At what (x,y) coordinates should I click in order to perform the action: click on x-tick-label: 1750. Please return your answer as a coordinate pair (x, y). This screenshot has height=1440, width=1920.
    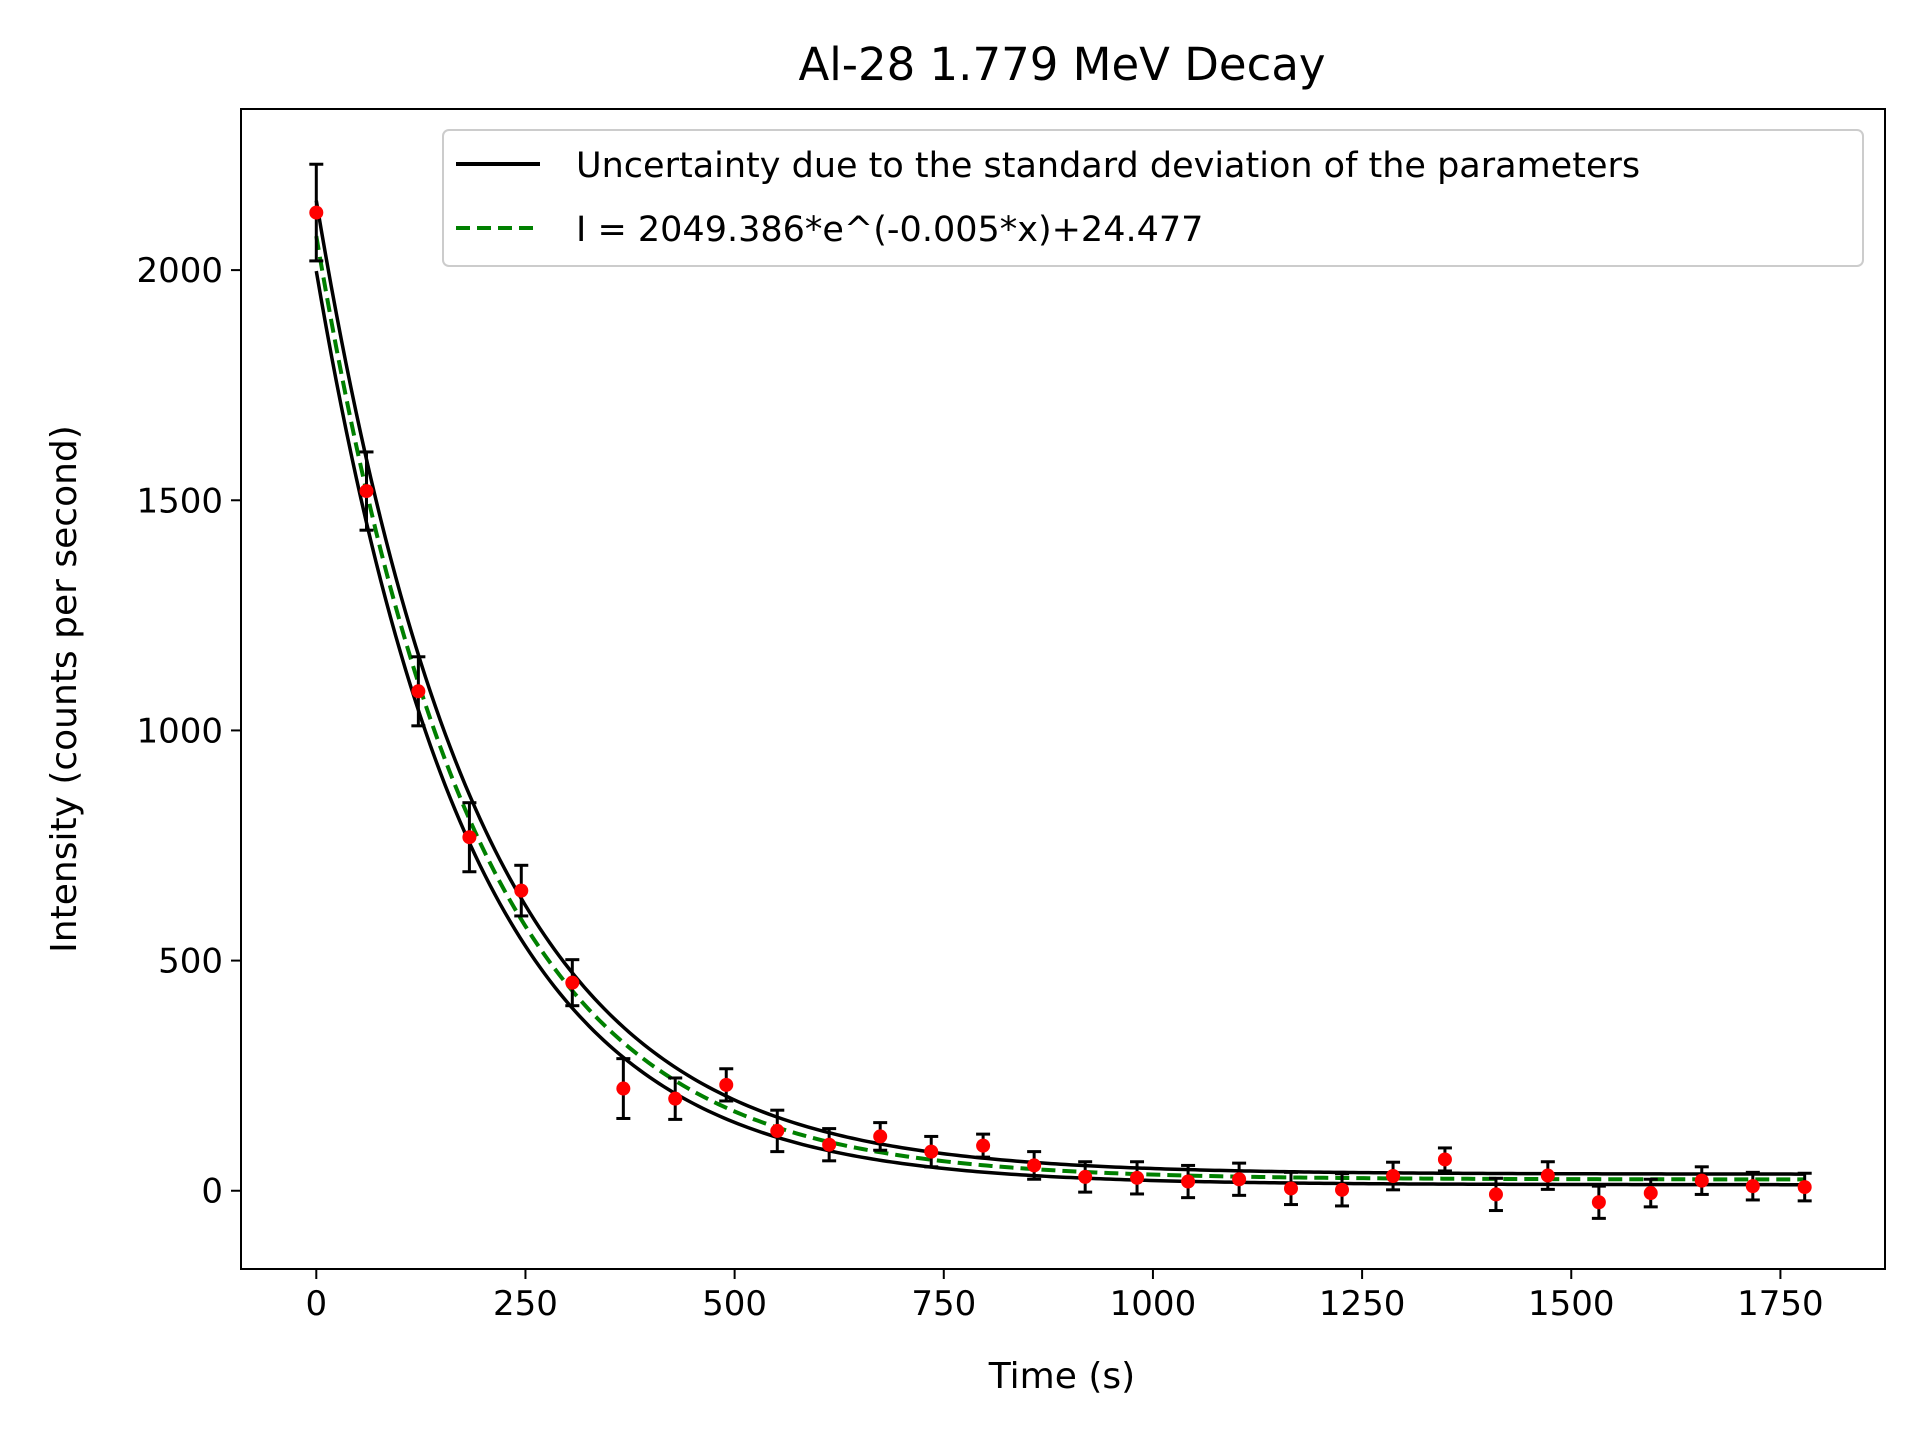
    Looking at the image, I should click on (1780, 1304).